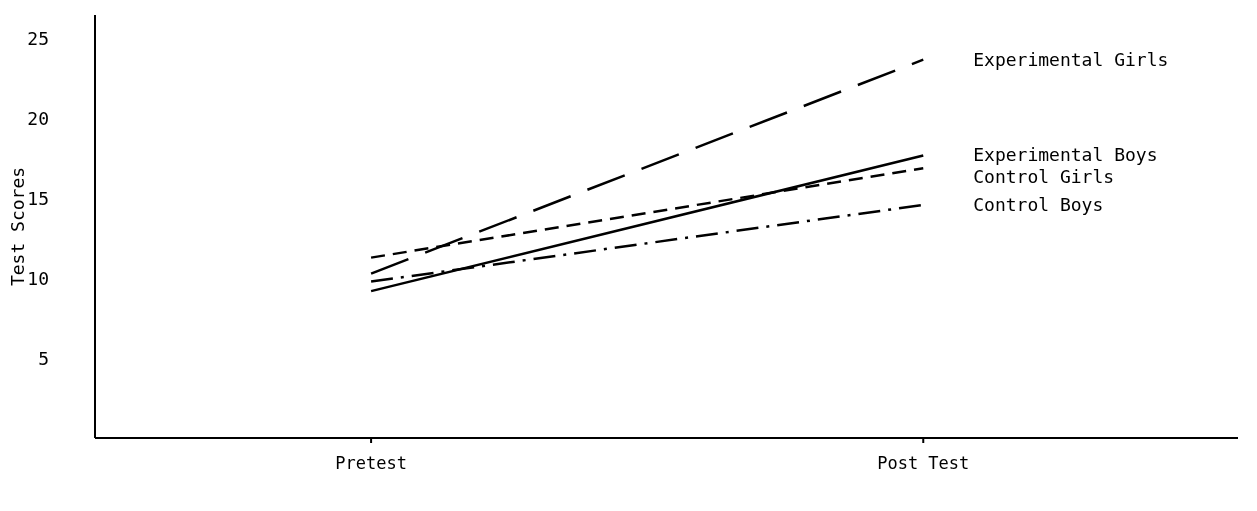 The width and height of the screenshot is (1257, 511). I want to click on text: Experimental Girls, so click(1071, 59).